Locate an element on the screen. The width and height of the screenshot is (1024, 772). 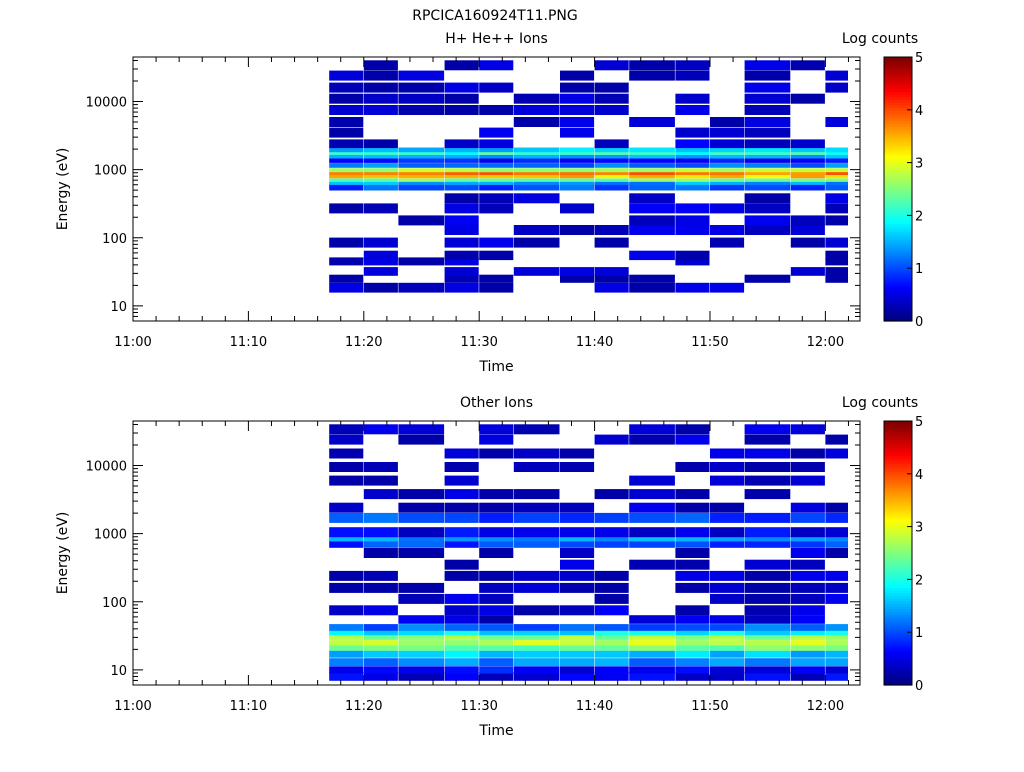
x-tick-label: 11:30 is located at coordinates (478, 342).